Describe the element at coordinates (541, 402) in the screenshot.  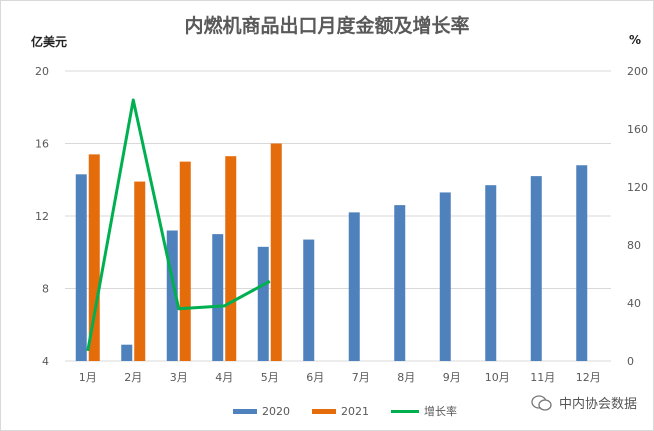
I see `wechat-icon` at that location.